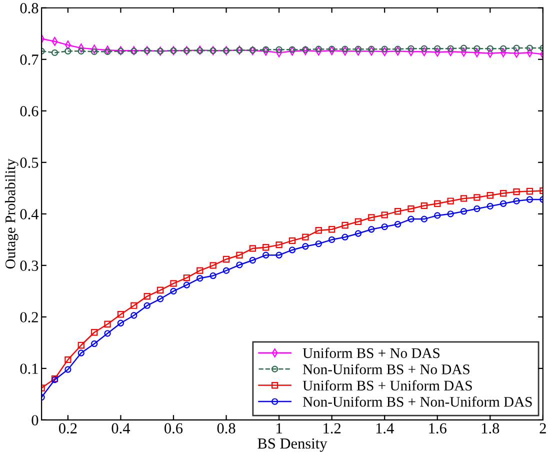  I want to click on x-tick-label: 1, so click(279, 428).